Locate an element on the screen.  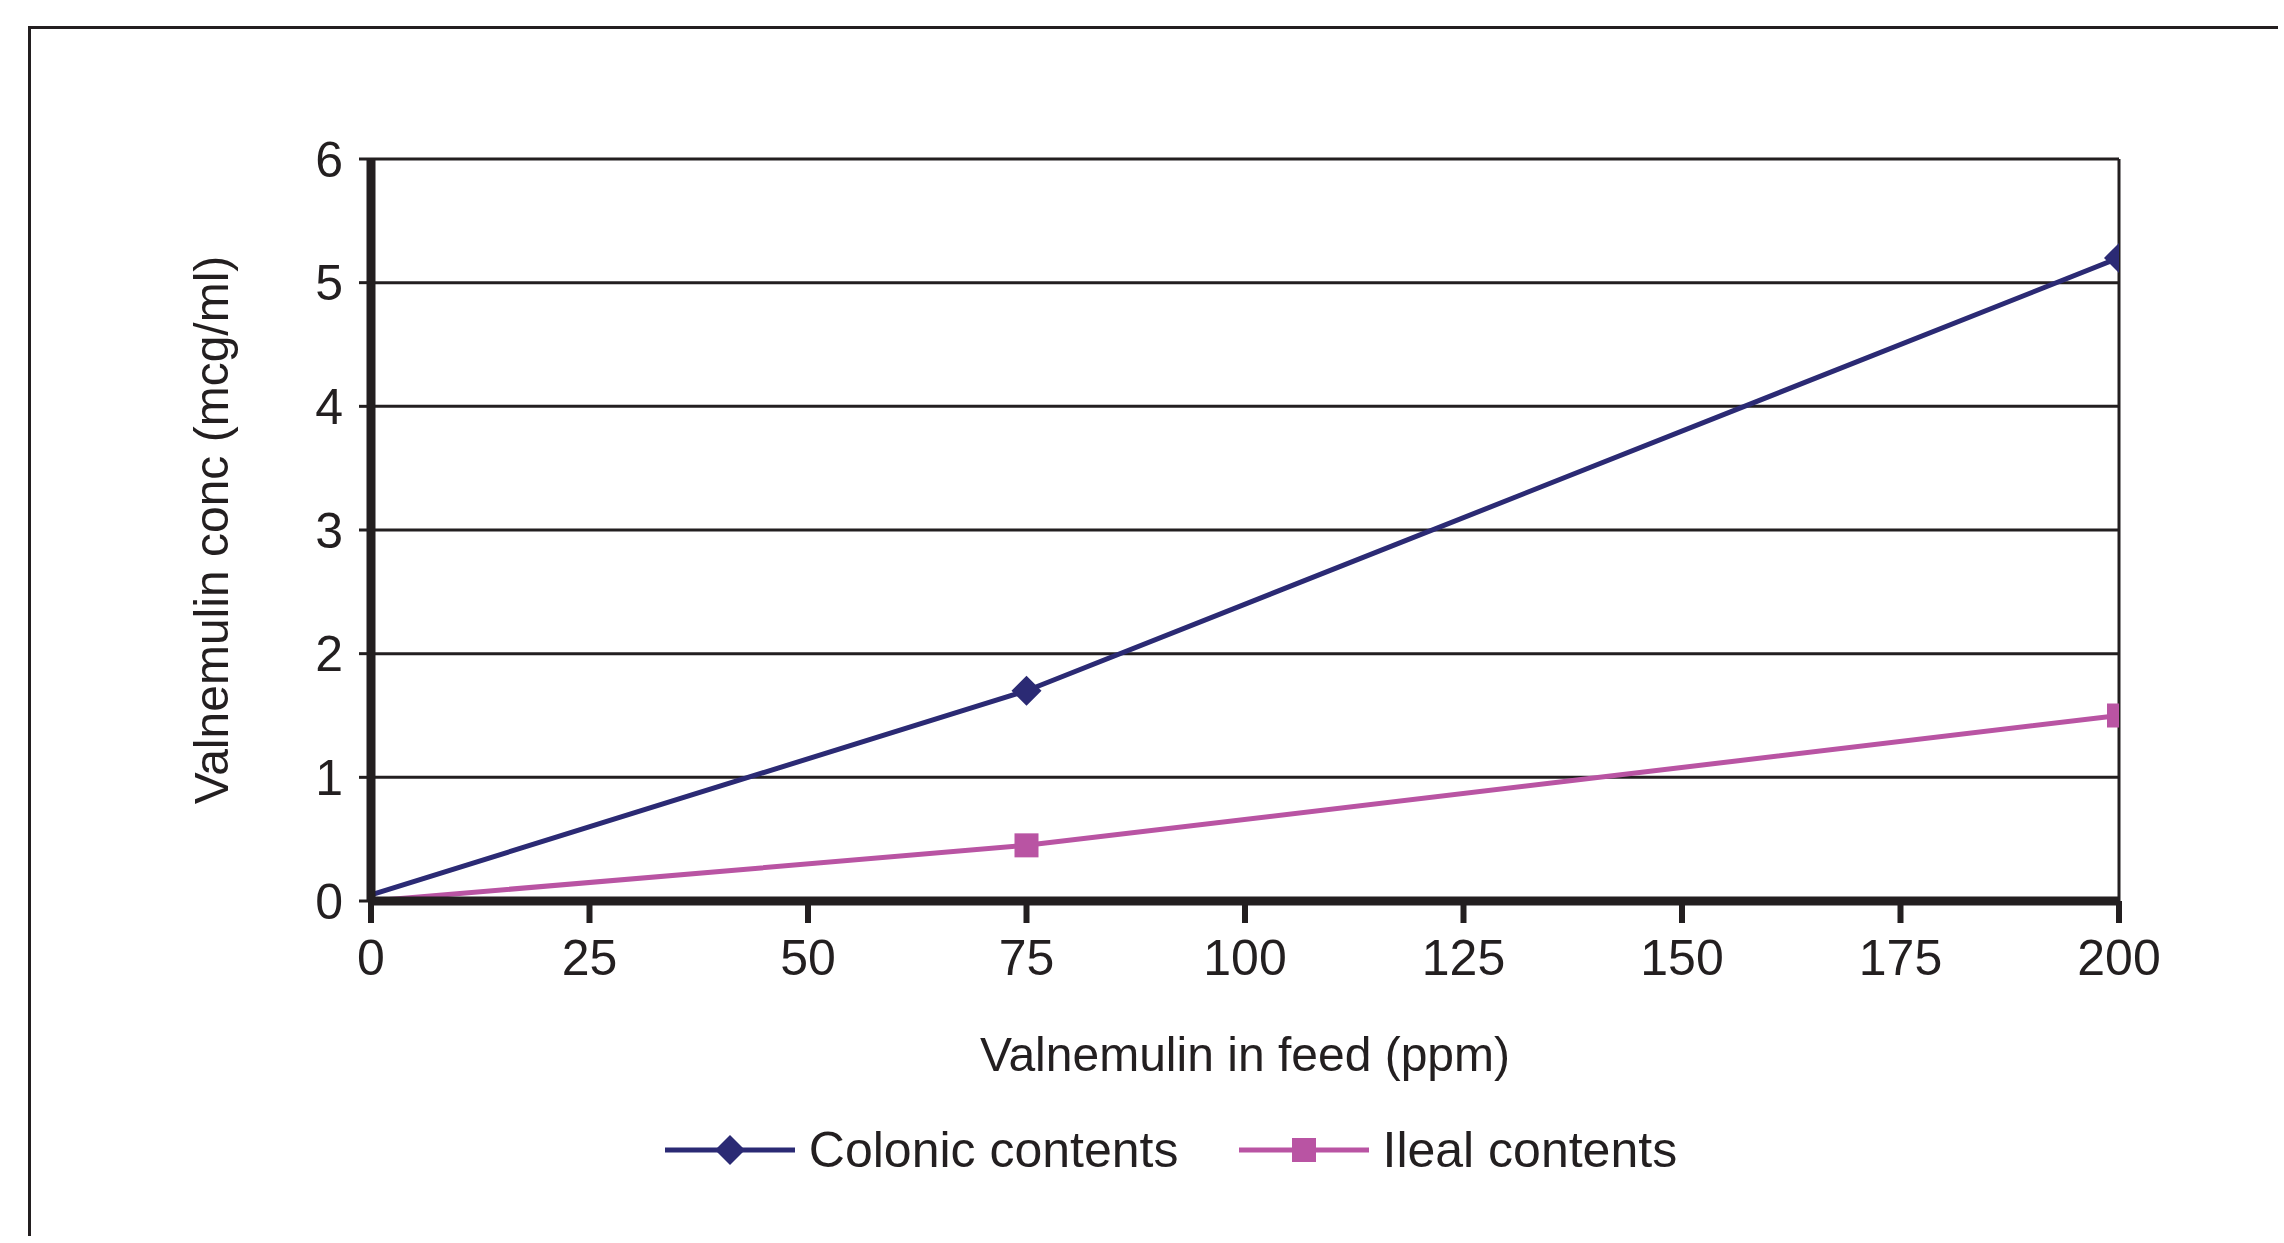
x-tick-label: 50 is located at coordinates (808, 957).